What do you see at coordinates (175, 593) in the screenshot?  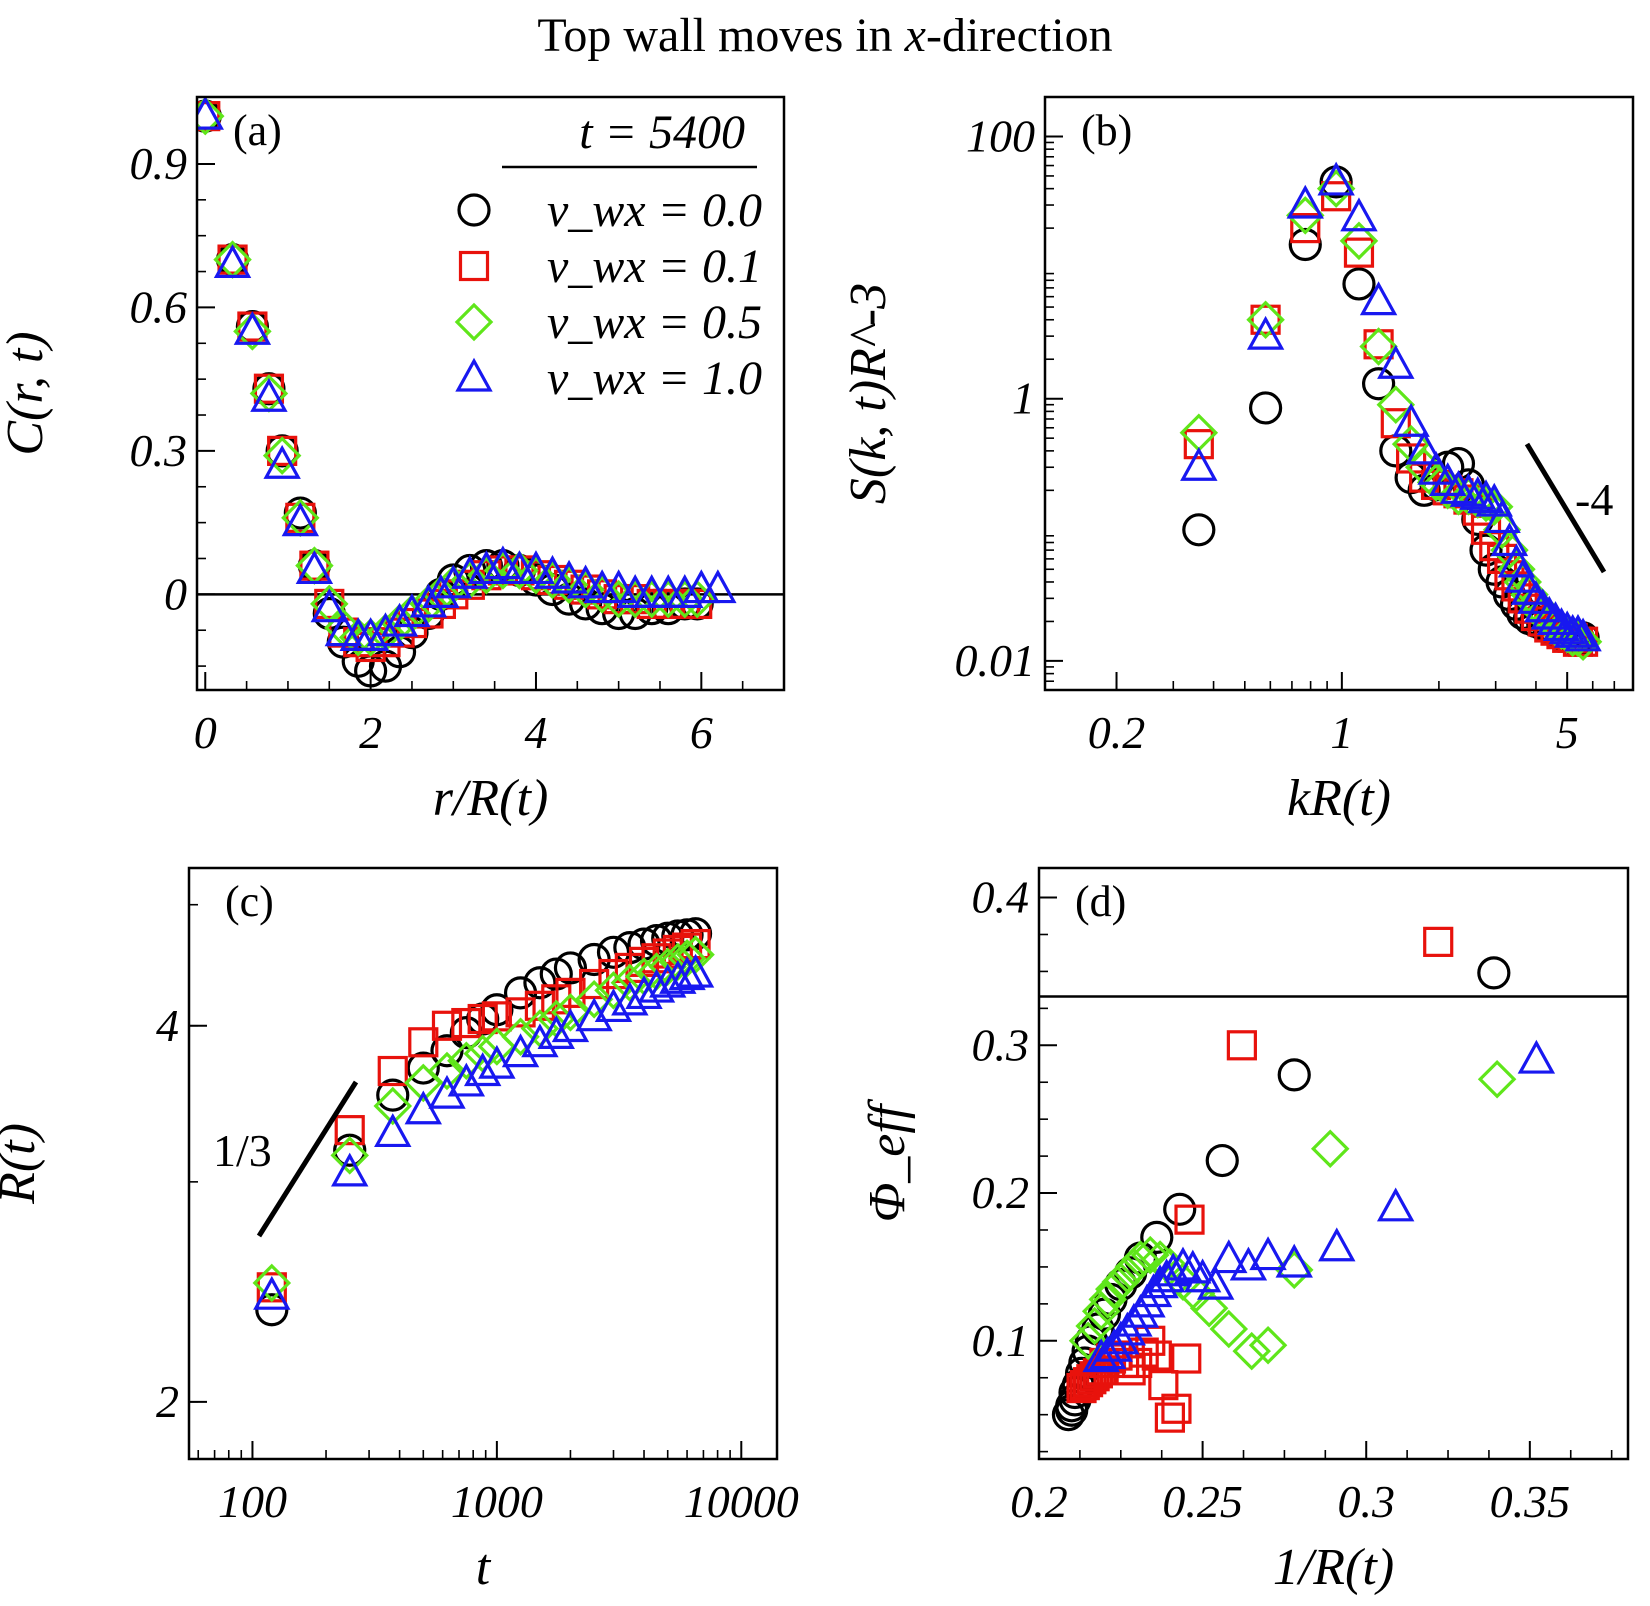 I see `y-tick-label: 0` at bounding box center [175, 593].